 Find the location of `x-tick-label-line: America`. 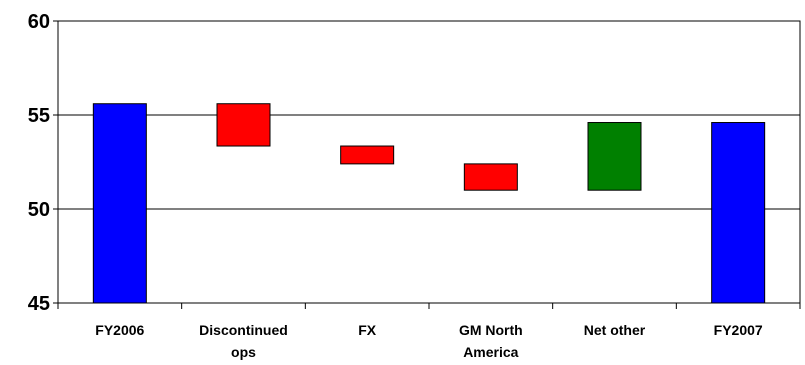

x-tick-label-line: America is located at coordinates (490, 352).